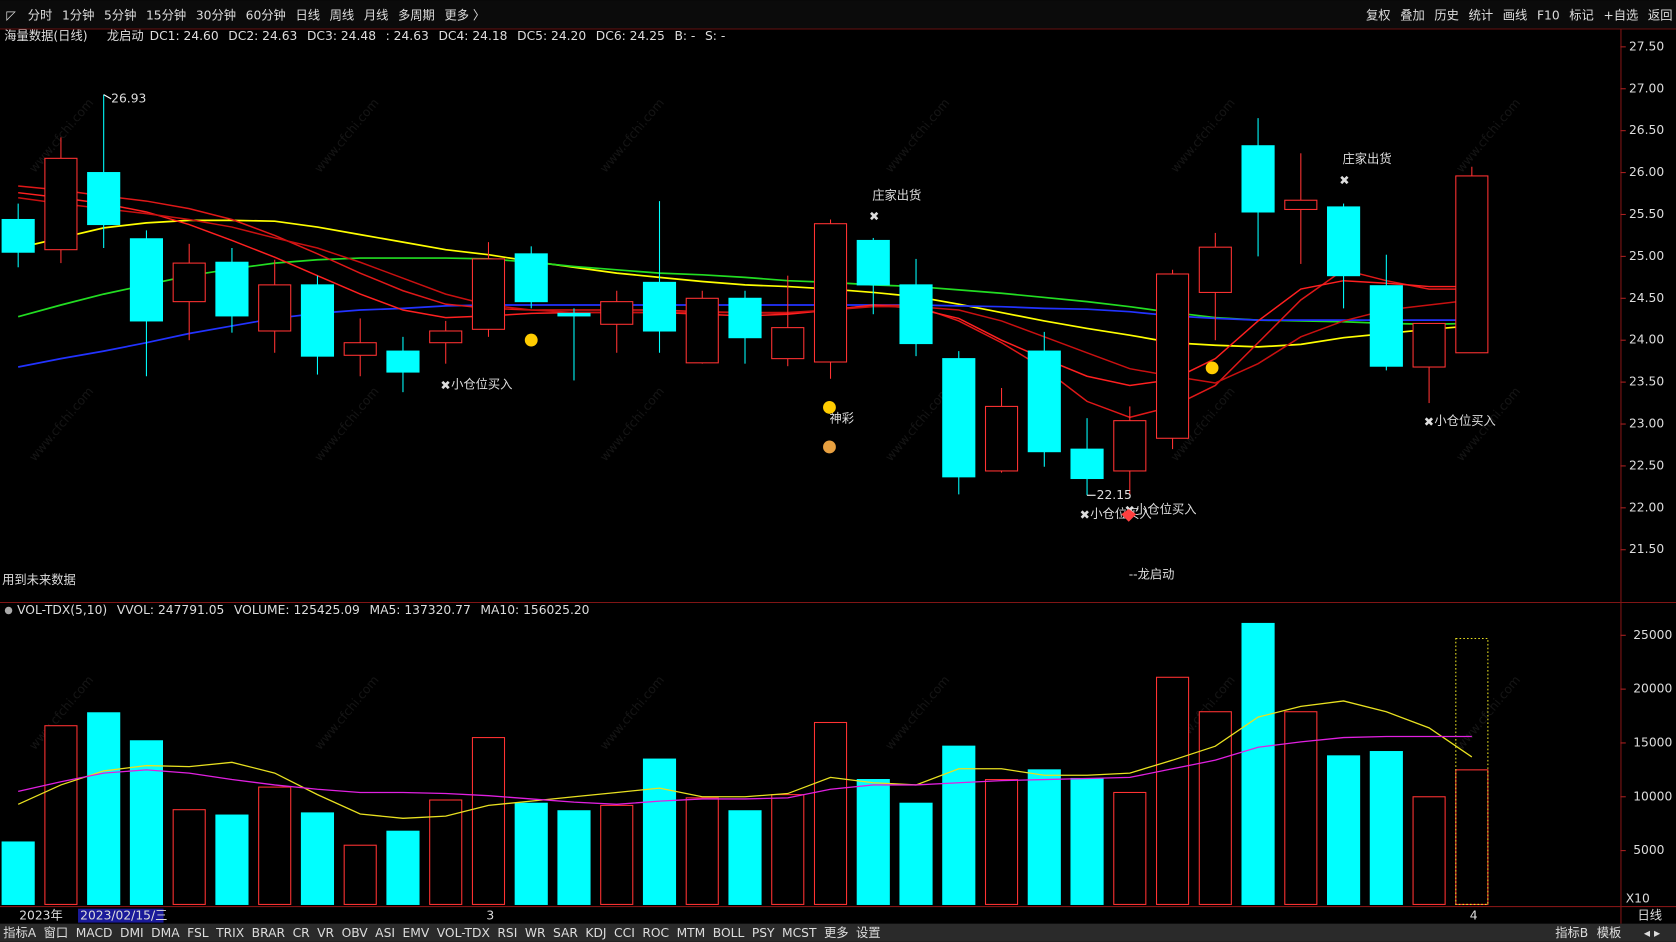 This screenshot has height=942, width=1676. I want to click on scale-note: X10, so click(1638, 899).